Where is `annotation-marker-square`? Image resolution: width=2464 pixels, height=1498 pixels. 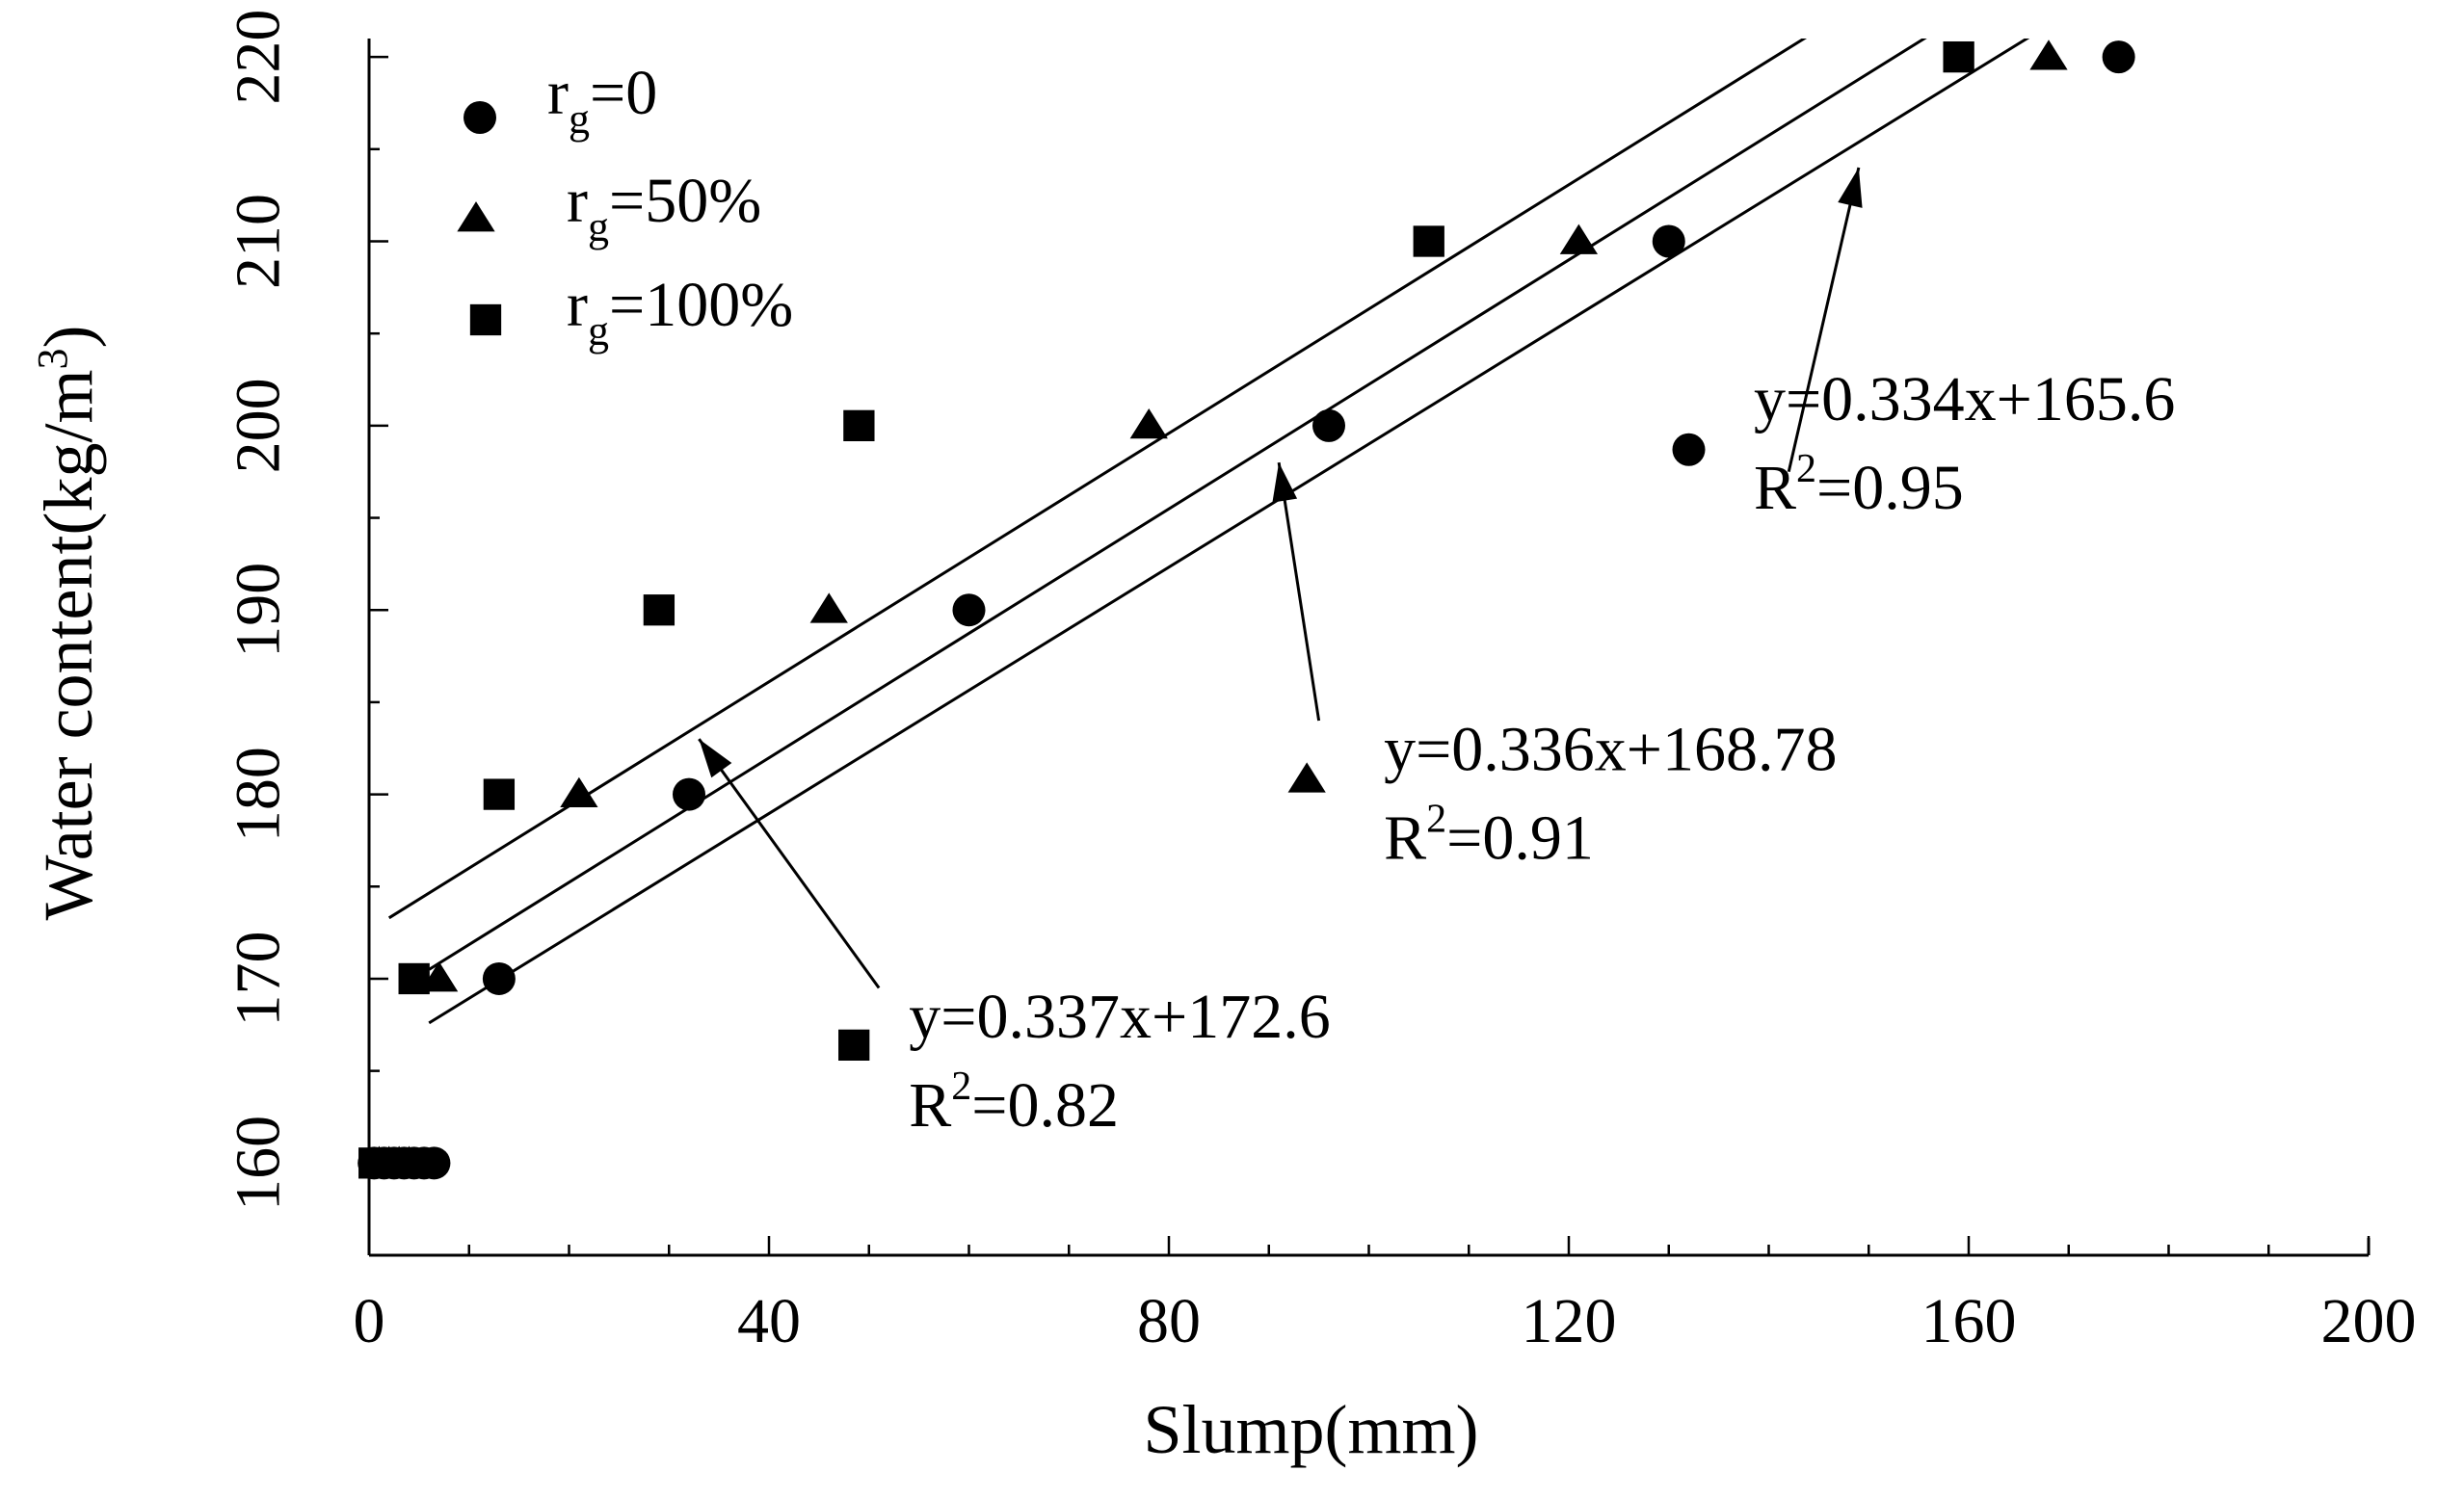 annotation-marker-square is located at coordinates (854, 1045).